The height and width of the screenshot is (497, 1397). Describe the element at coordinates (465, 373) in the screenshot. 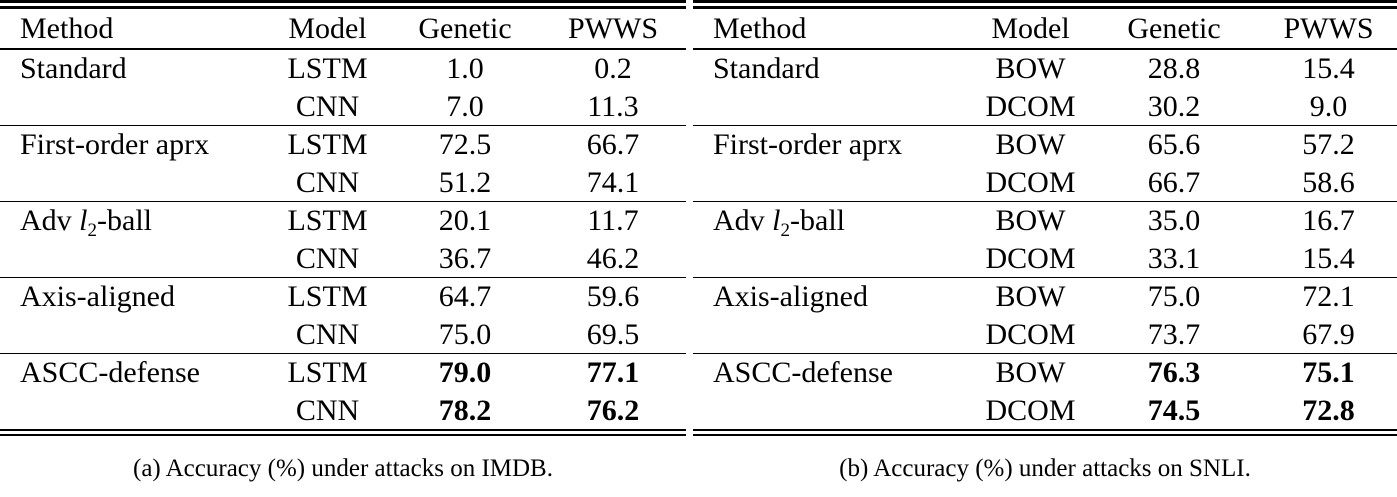

I see `genetic-cell: 79.0` at that location.